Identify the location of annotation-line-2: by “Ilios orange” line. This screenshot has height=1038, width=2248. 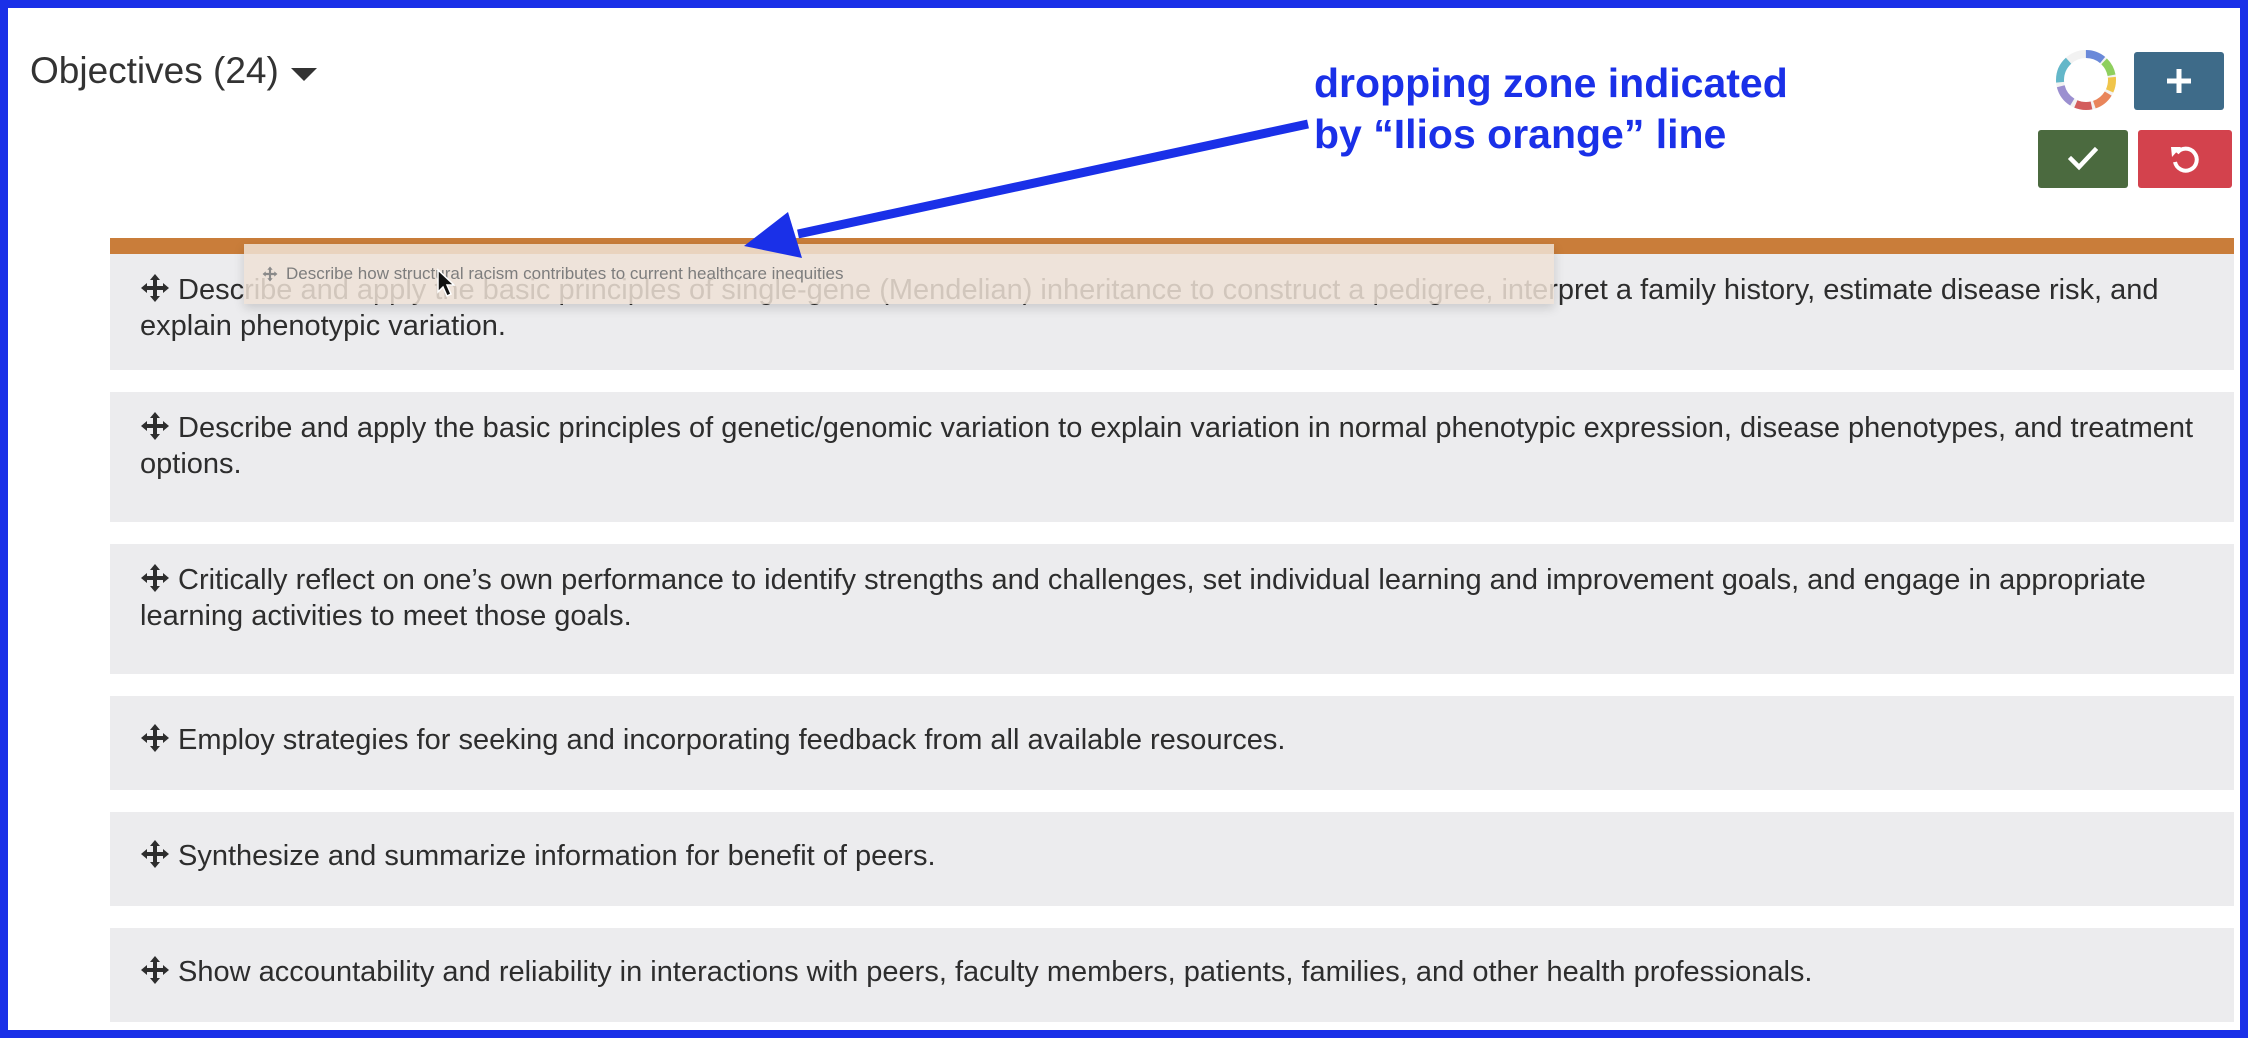
(1520, 134).